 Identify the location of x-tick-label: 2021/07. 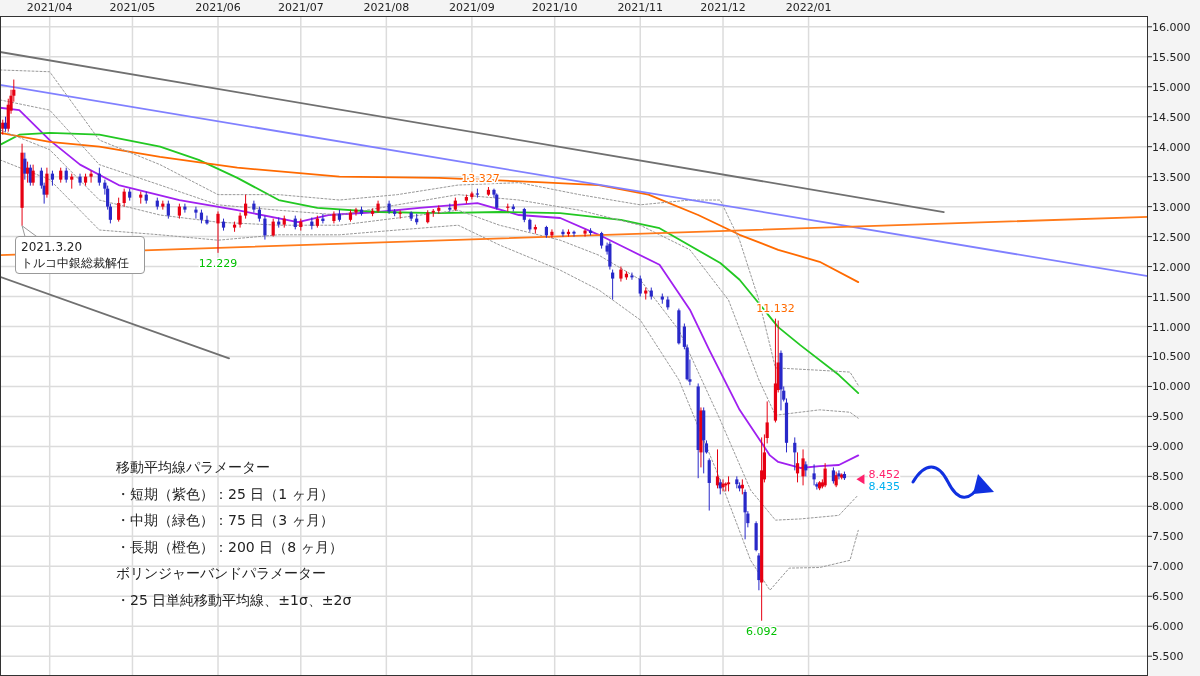
(300, 7).